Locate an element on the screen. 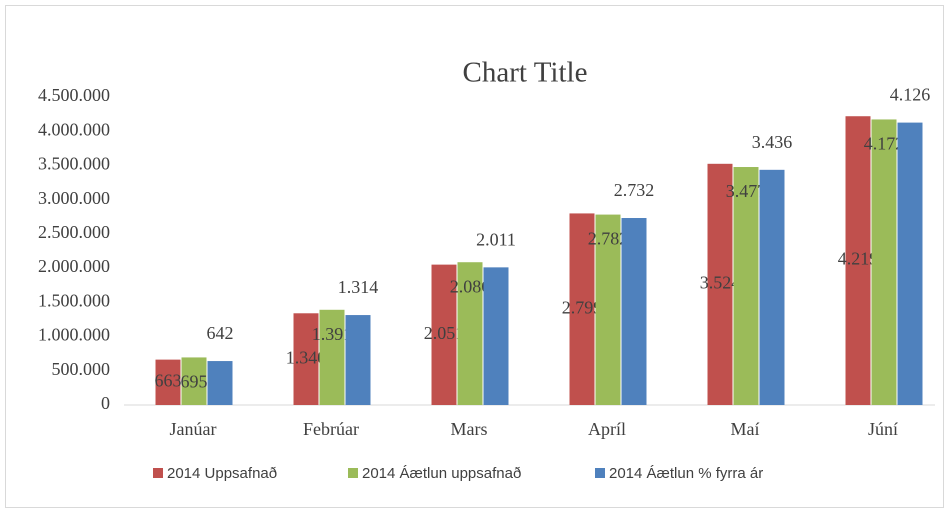 The width and height of the screenshot is (949, 513). data-label: 3.436 is located at coordinates (772, 142).